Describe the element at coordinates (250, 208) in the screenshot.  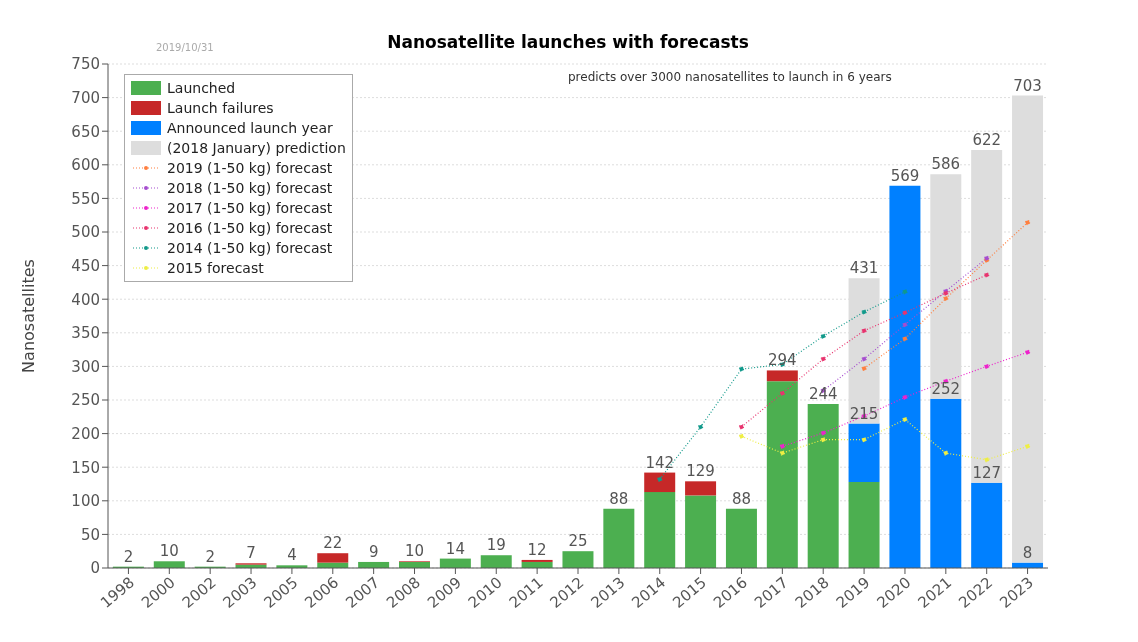
I see `legend-label: 2017 (1-50 kg) forecast` at that location.